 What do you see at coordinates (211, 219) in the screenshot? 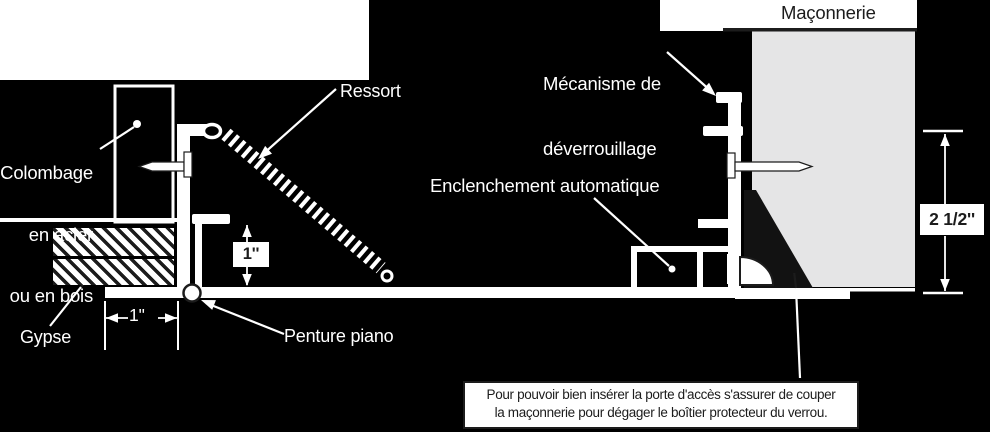
I see `frame-return-horizontal` at bounding box center [211, 219].